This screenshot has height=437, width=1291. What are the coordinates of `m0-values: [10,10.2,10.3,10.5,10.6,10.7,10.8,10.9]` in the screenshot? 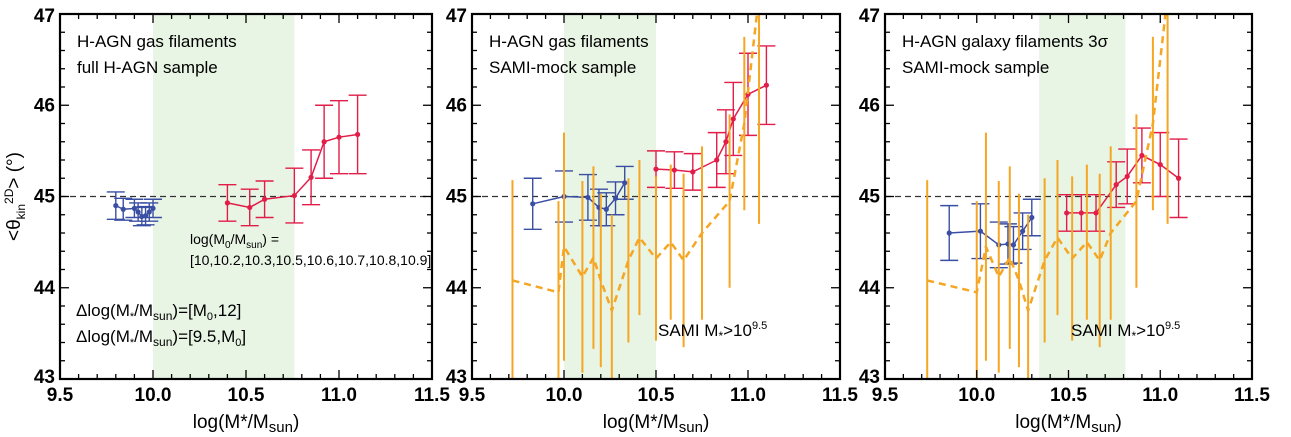 It's located at (310, 260).